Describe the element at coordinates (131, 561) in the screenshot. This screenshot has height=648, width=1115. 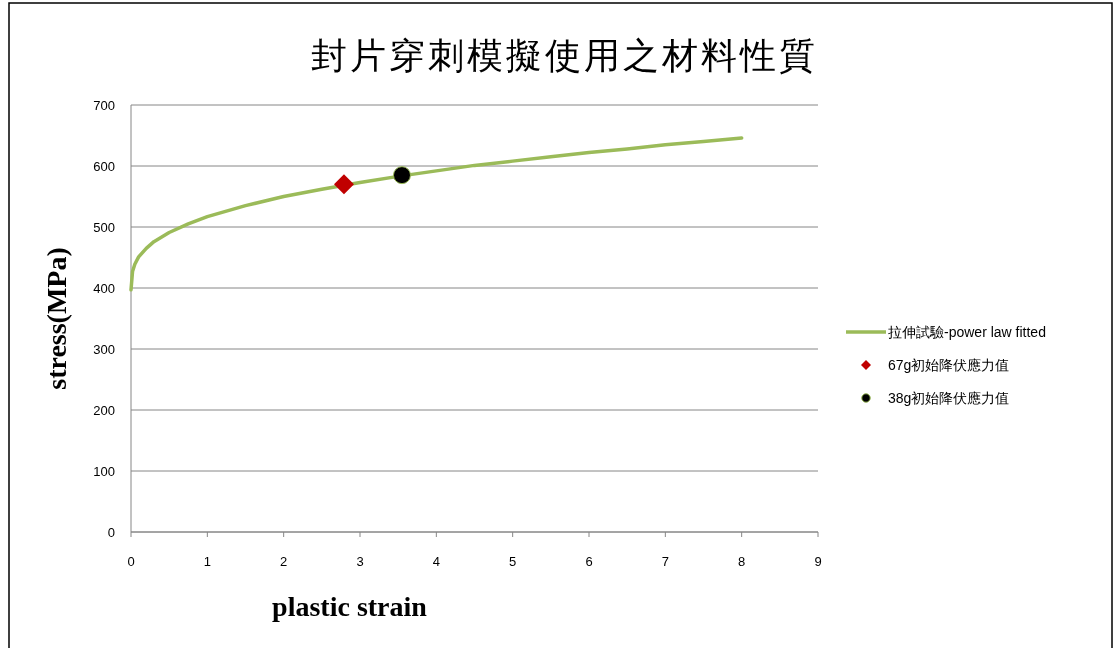
I see `x-tick-label: 0` at that location.